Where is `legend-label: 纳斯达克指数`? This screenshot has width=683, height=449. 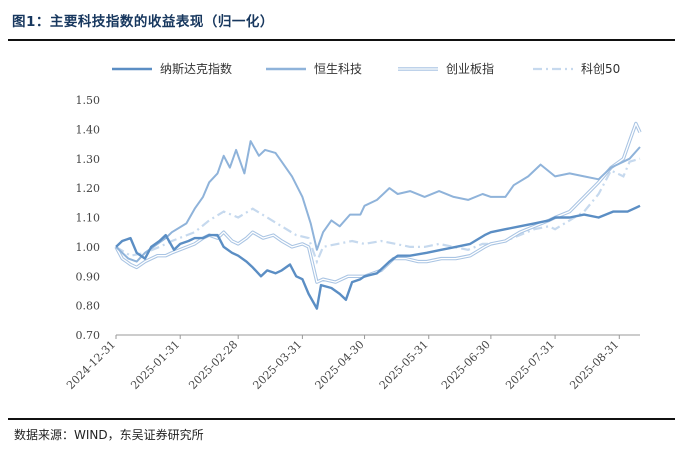
legend-label: 纳斯达克指数 is located at coordinates (196, 68).